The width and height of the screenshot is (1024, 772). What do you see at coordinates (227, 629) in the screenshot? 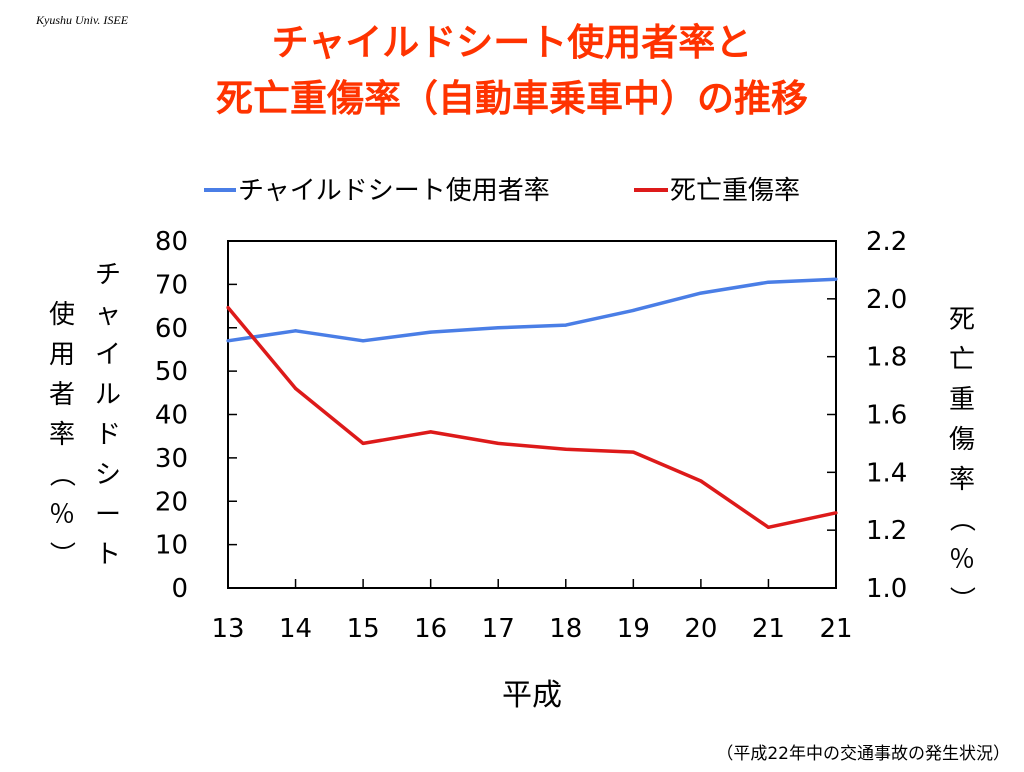
I see `x-tick-label: 13` at bounding box center [227, 629].